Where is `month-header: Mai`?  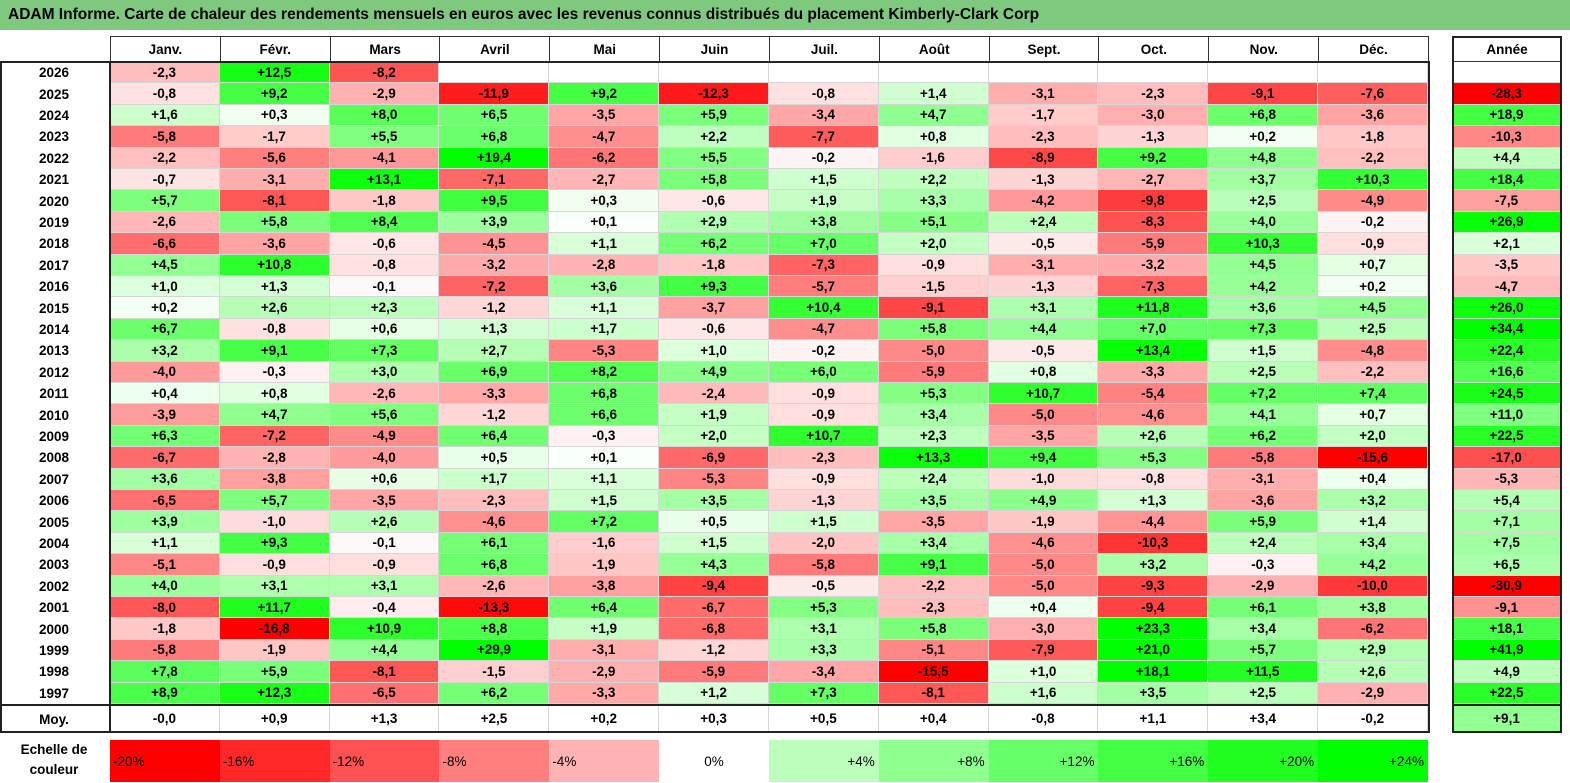 month-header: Mai is located at coordinates (605, 49).